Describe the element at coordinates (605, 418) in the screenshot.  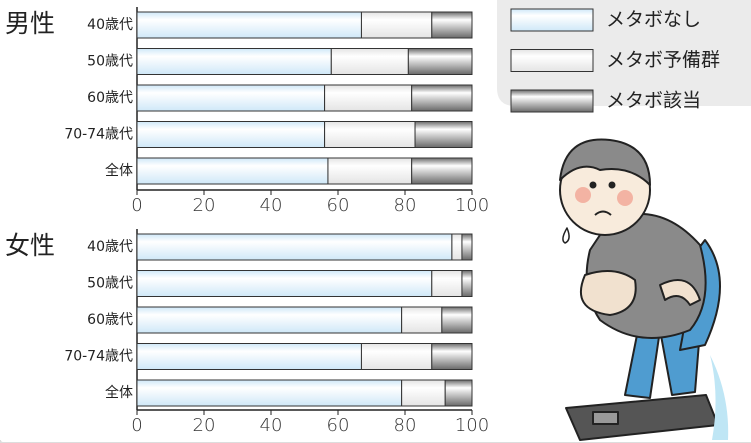
I see `scale-display` at that location.